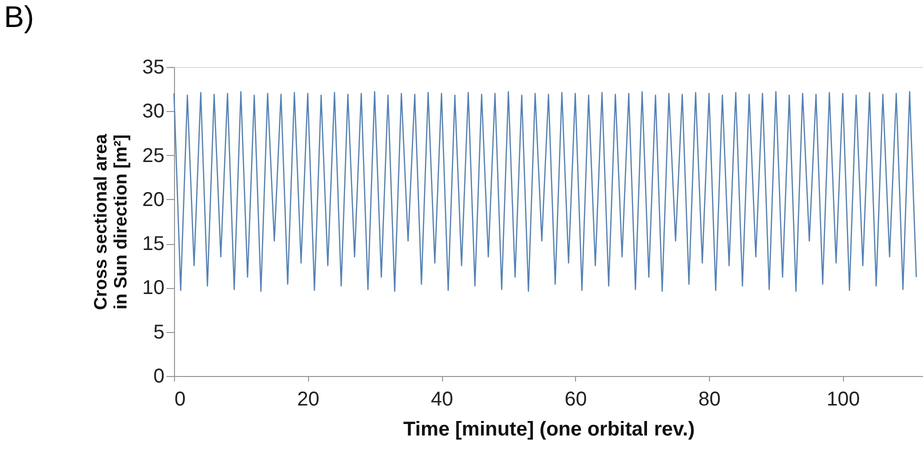  Describe the element at coordinates (549, 429) in the screenshot. I see `x-axis-title: Time [minute] (one orbital rev.)` at that location.